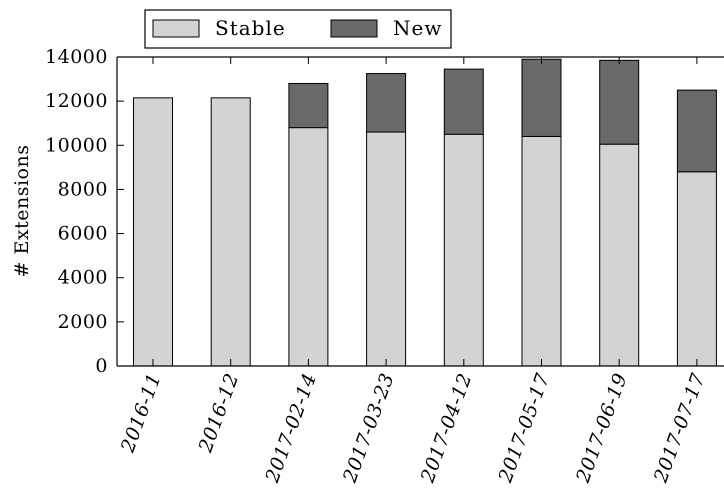 Image resolution: width=724 pixels, height=498 pixels. I want to click on x-tick-label: 2017-07-17, so click(679, 428).